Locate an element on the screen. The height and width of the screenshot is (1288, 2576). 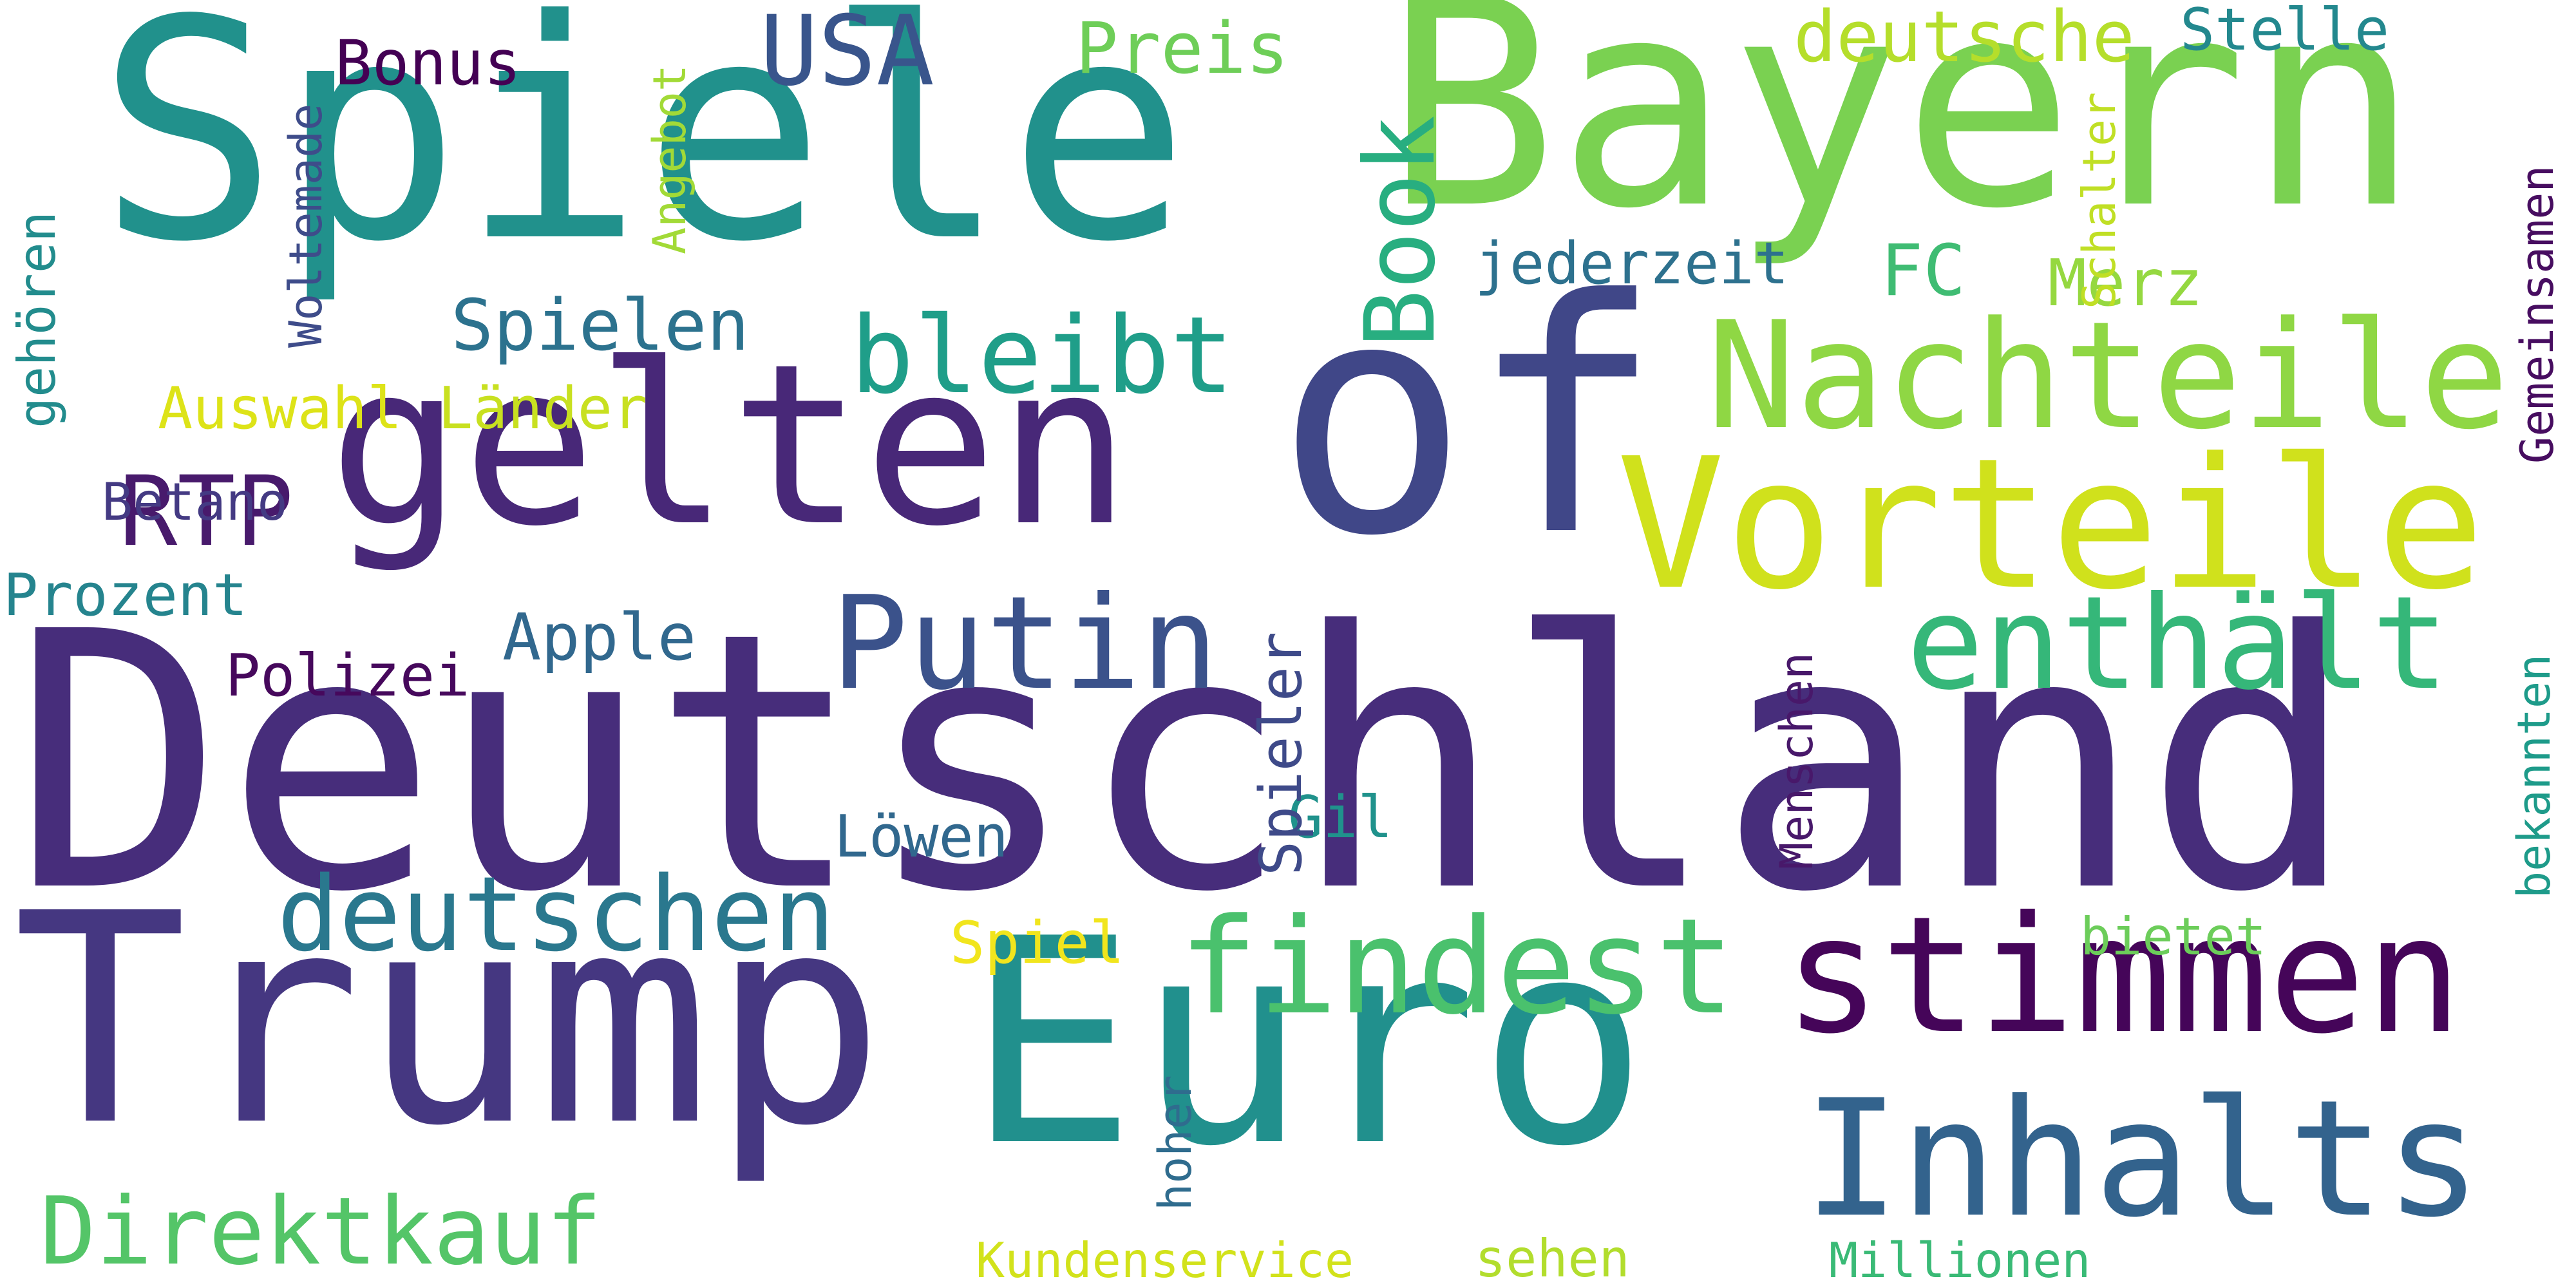
word-laender: Länder is located at coordinates (543, 409).